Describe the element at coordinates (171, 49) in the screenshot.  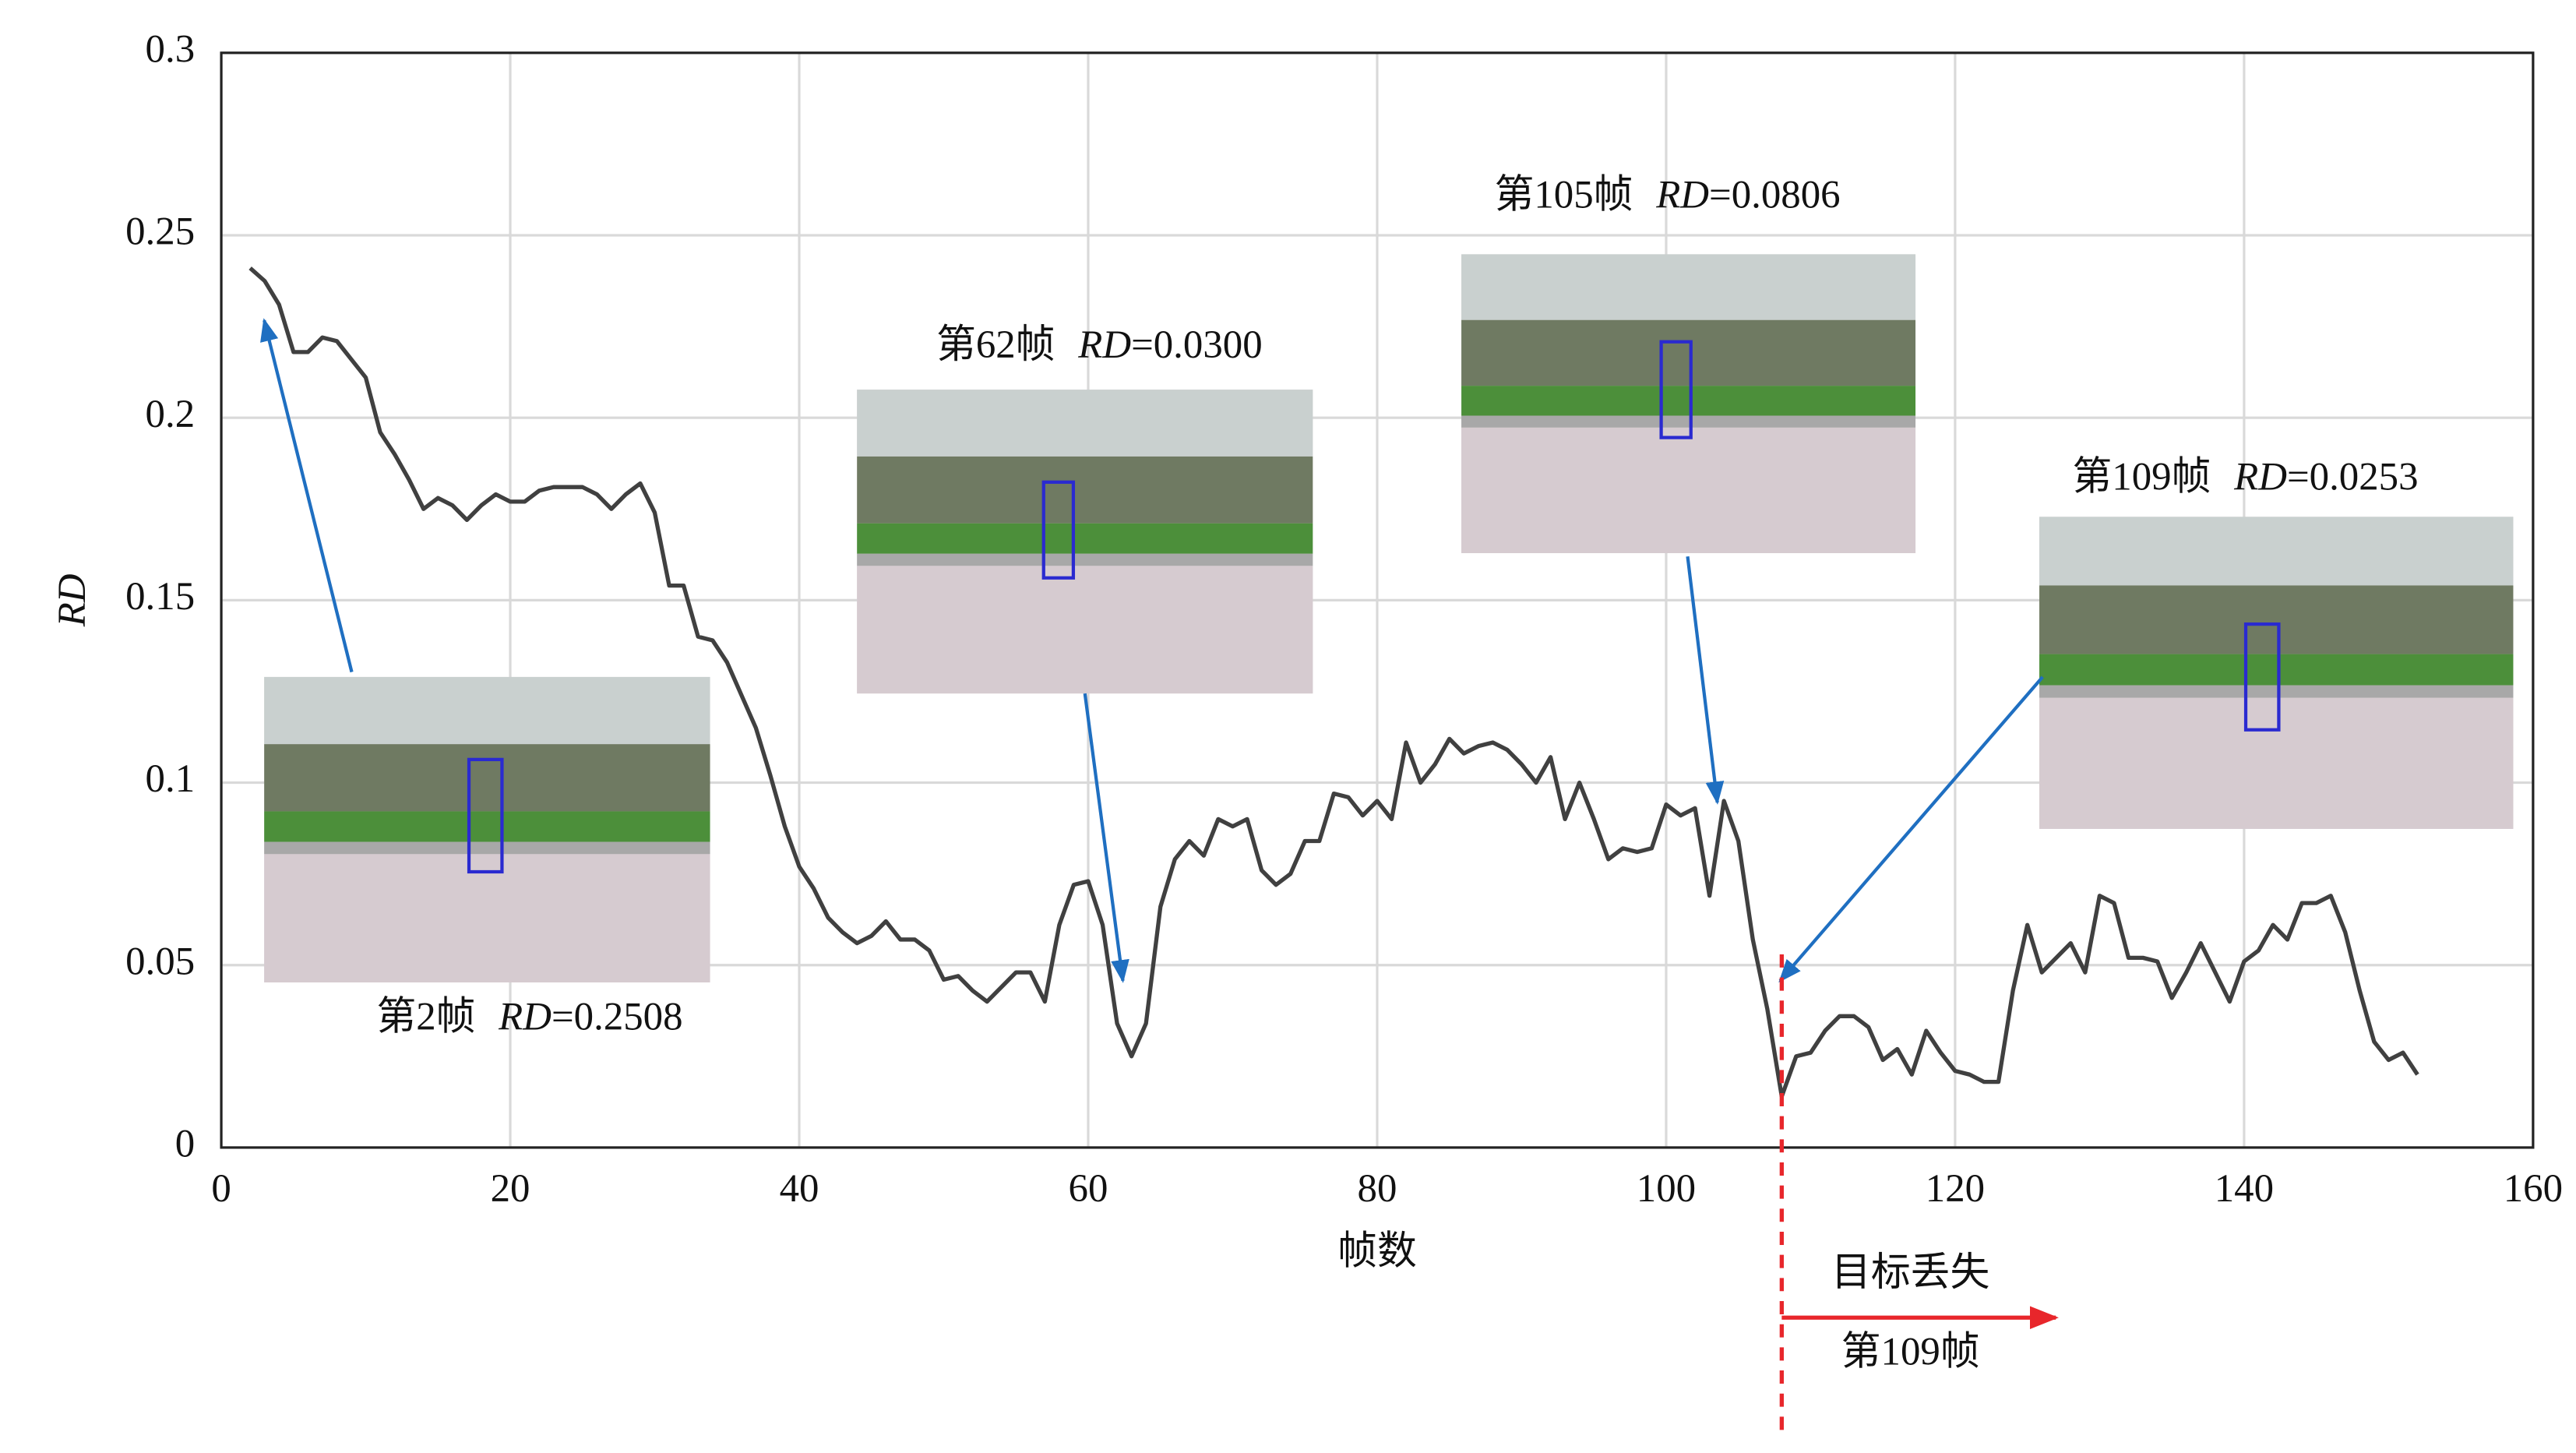
I see `y-tick-label: 0.3` at that location.